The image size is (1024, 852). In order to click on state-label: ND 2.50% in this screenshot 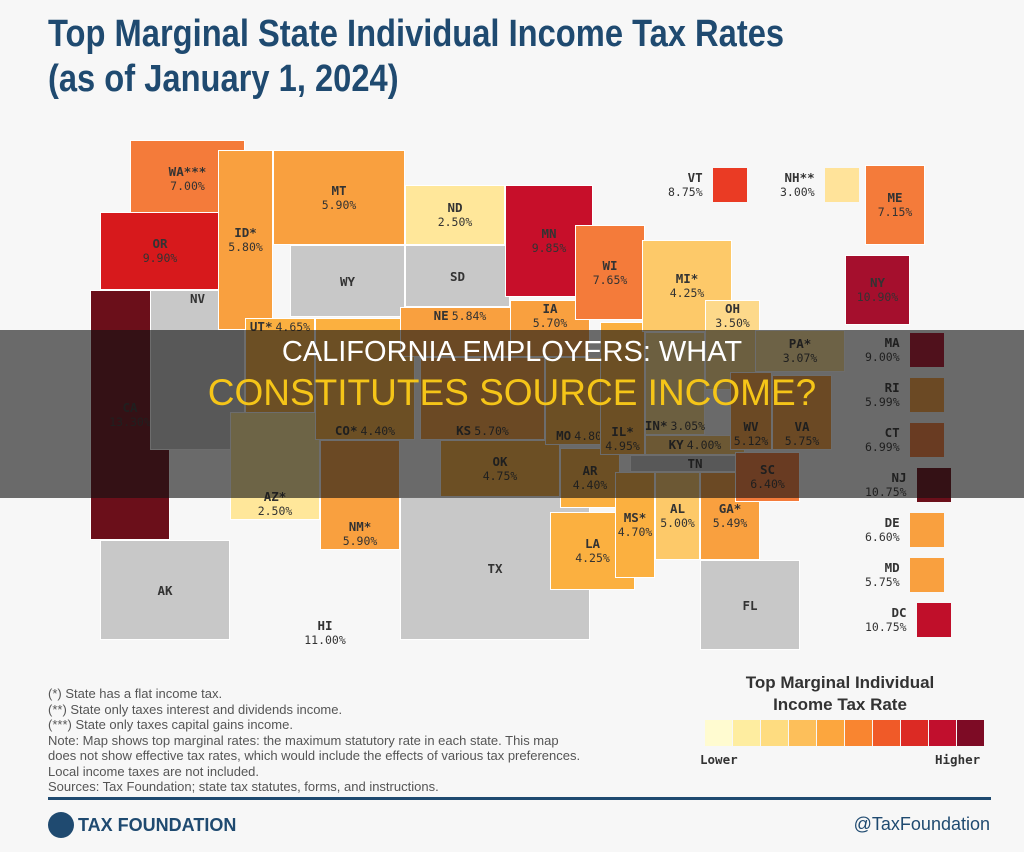, I will do `click(455, 215)`.